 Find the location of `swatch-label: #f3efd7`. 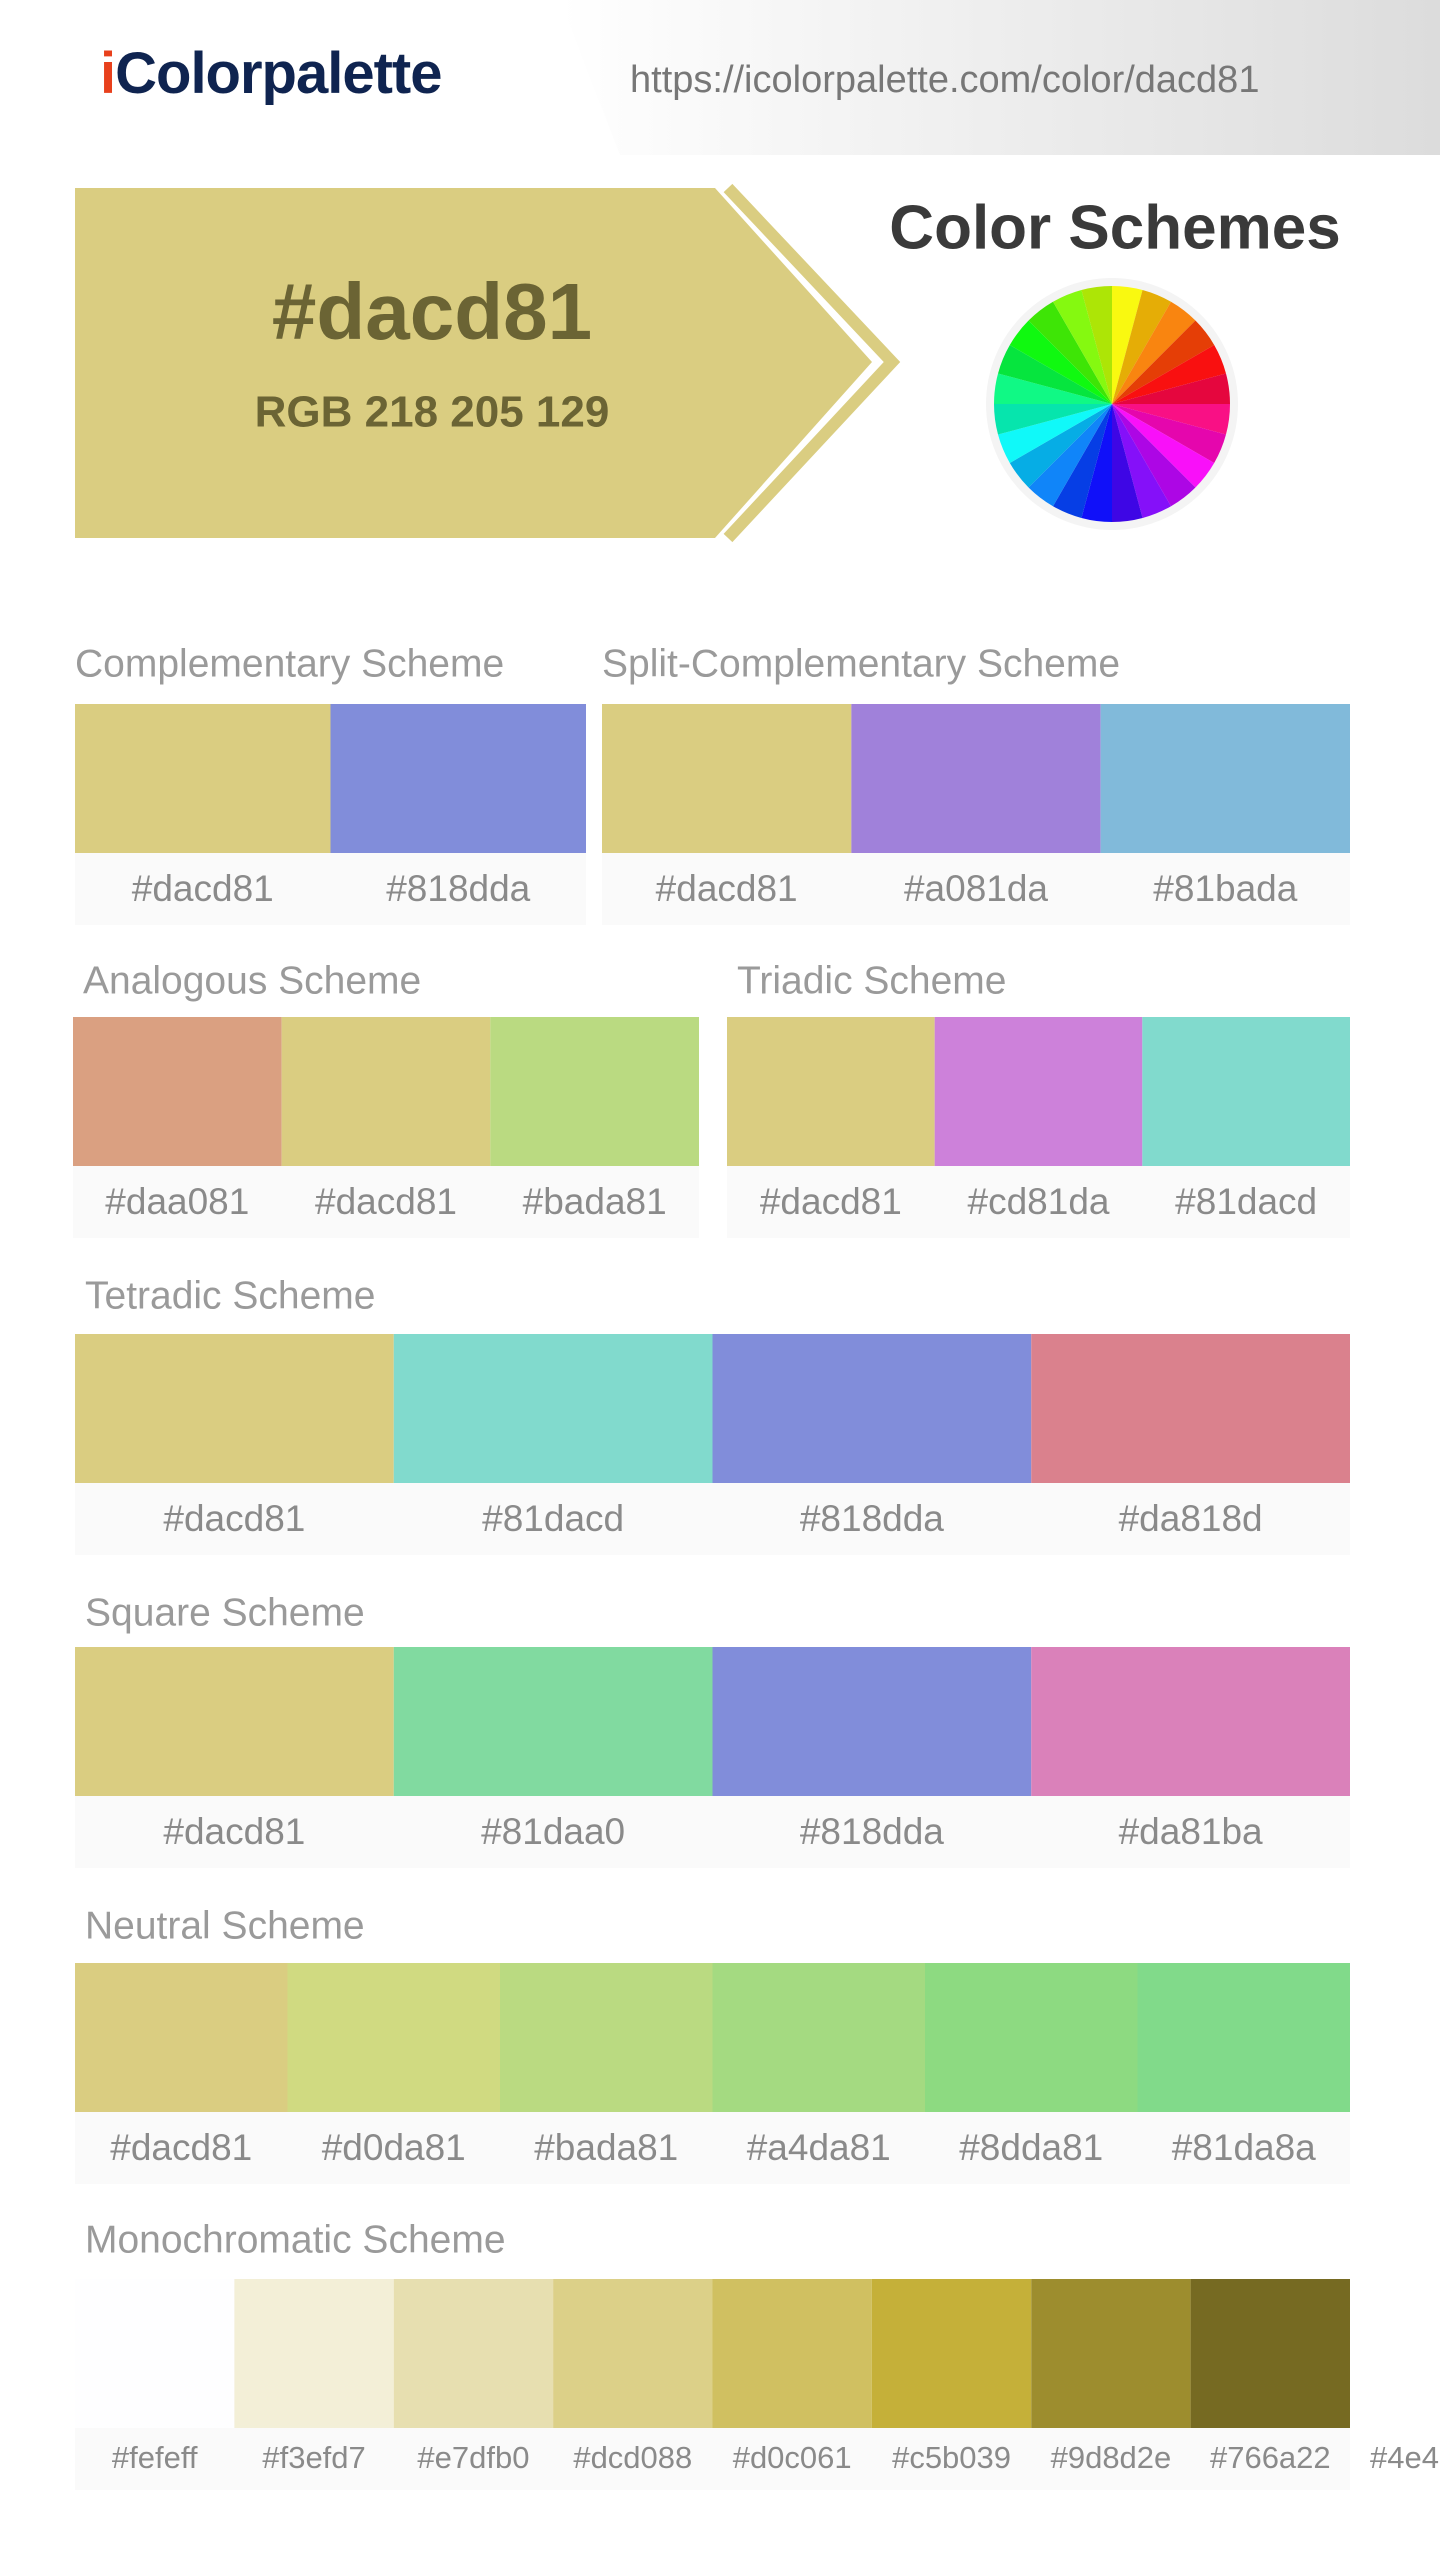

swatch-label: #f3efd7 is located at coordinates (313, 2457).